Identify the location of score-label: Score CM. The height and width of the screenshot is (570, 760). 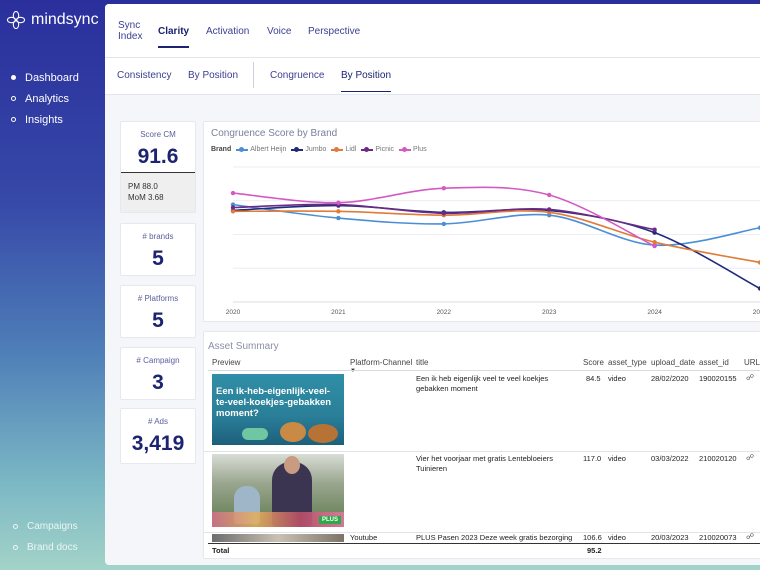
(158, 134).